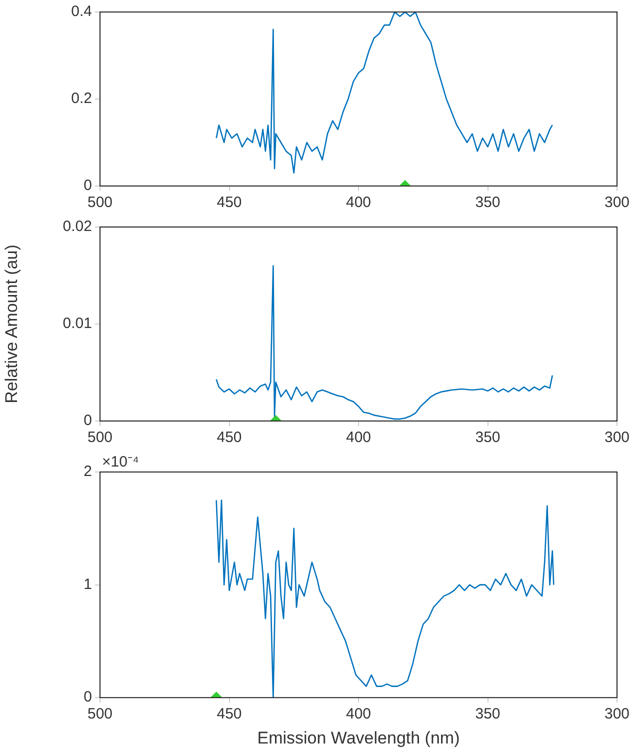 This screenshot has width=639, height=751. I want to click on y-tick-label: 0.2, so click(81, 99).